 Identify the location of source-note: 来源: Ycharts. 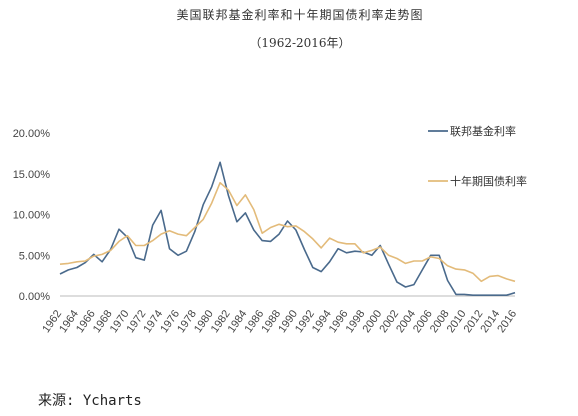
(90, 401).